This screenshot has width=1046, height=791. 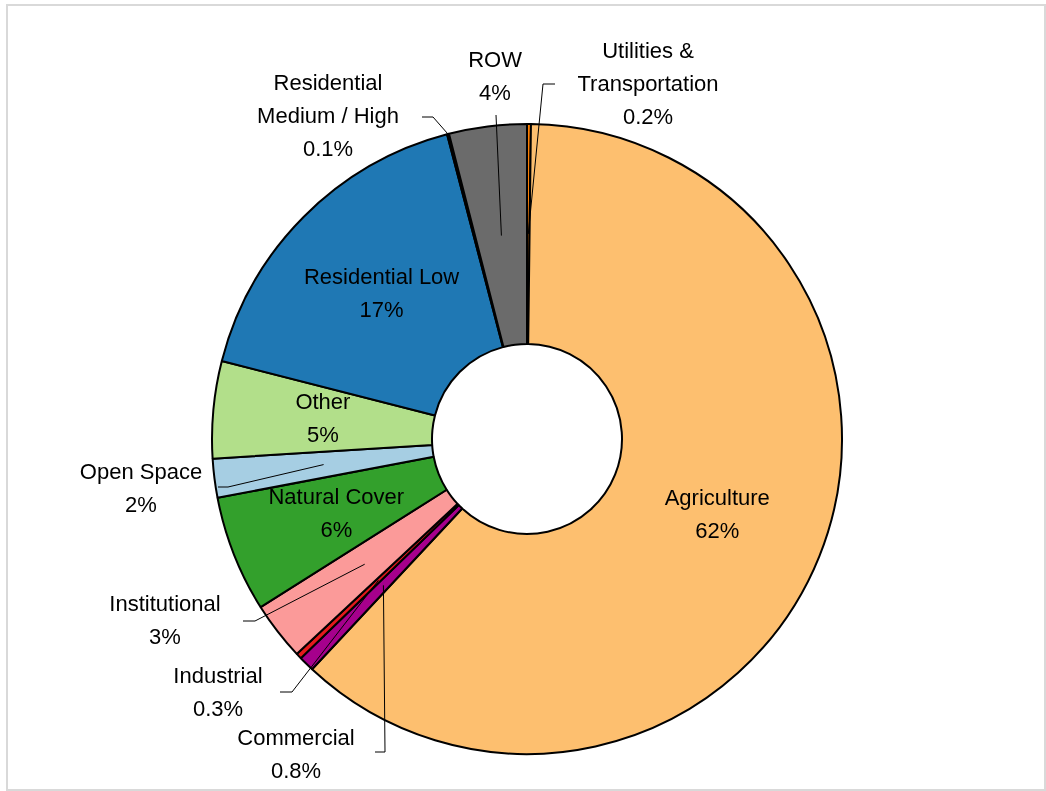 I want to click on slice-label: Industrial, so click(x=218, y=675).